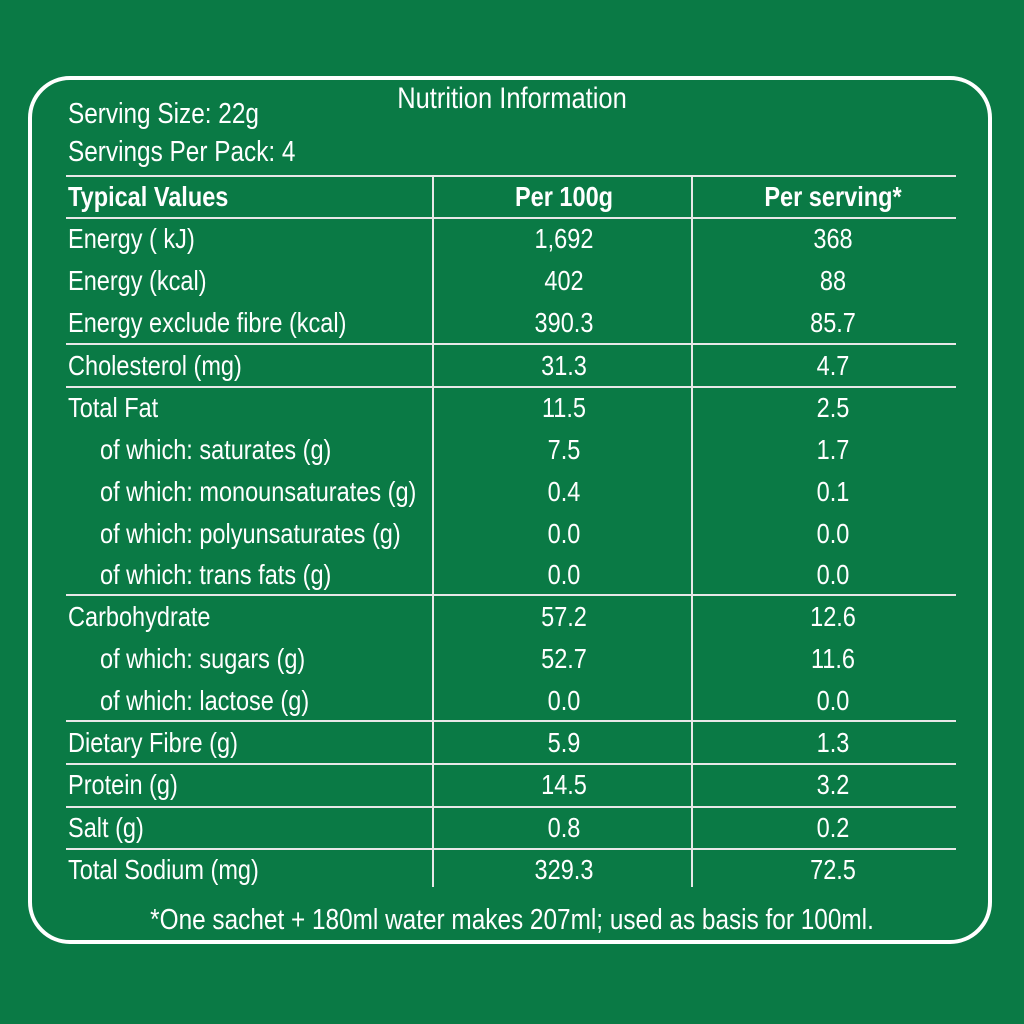 The width and height of the screenshot is (1024, 1024). Describe the element at coordinates (833, 196) in the screenshot. I see `header-per-serving: Per serving*` at that location.